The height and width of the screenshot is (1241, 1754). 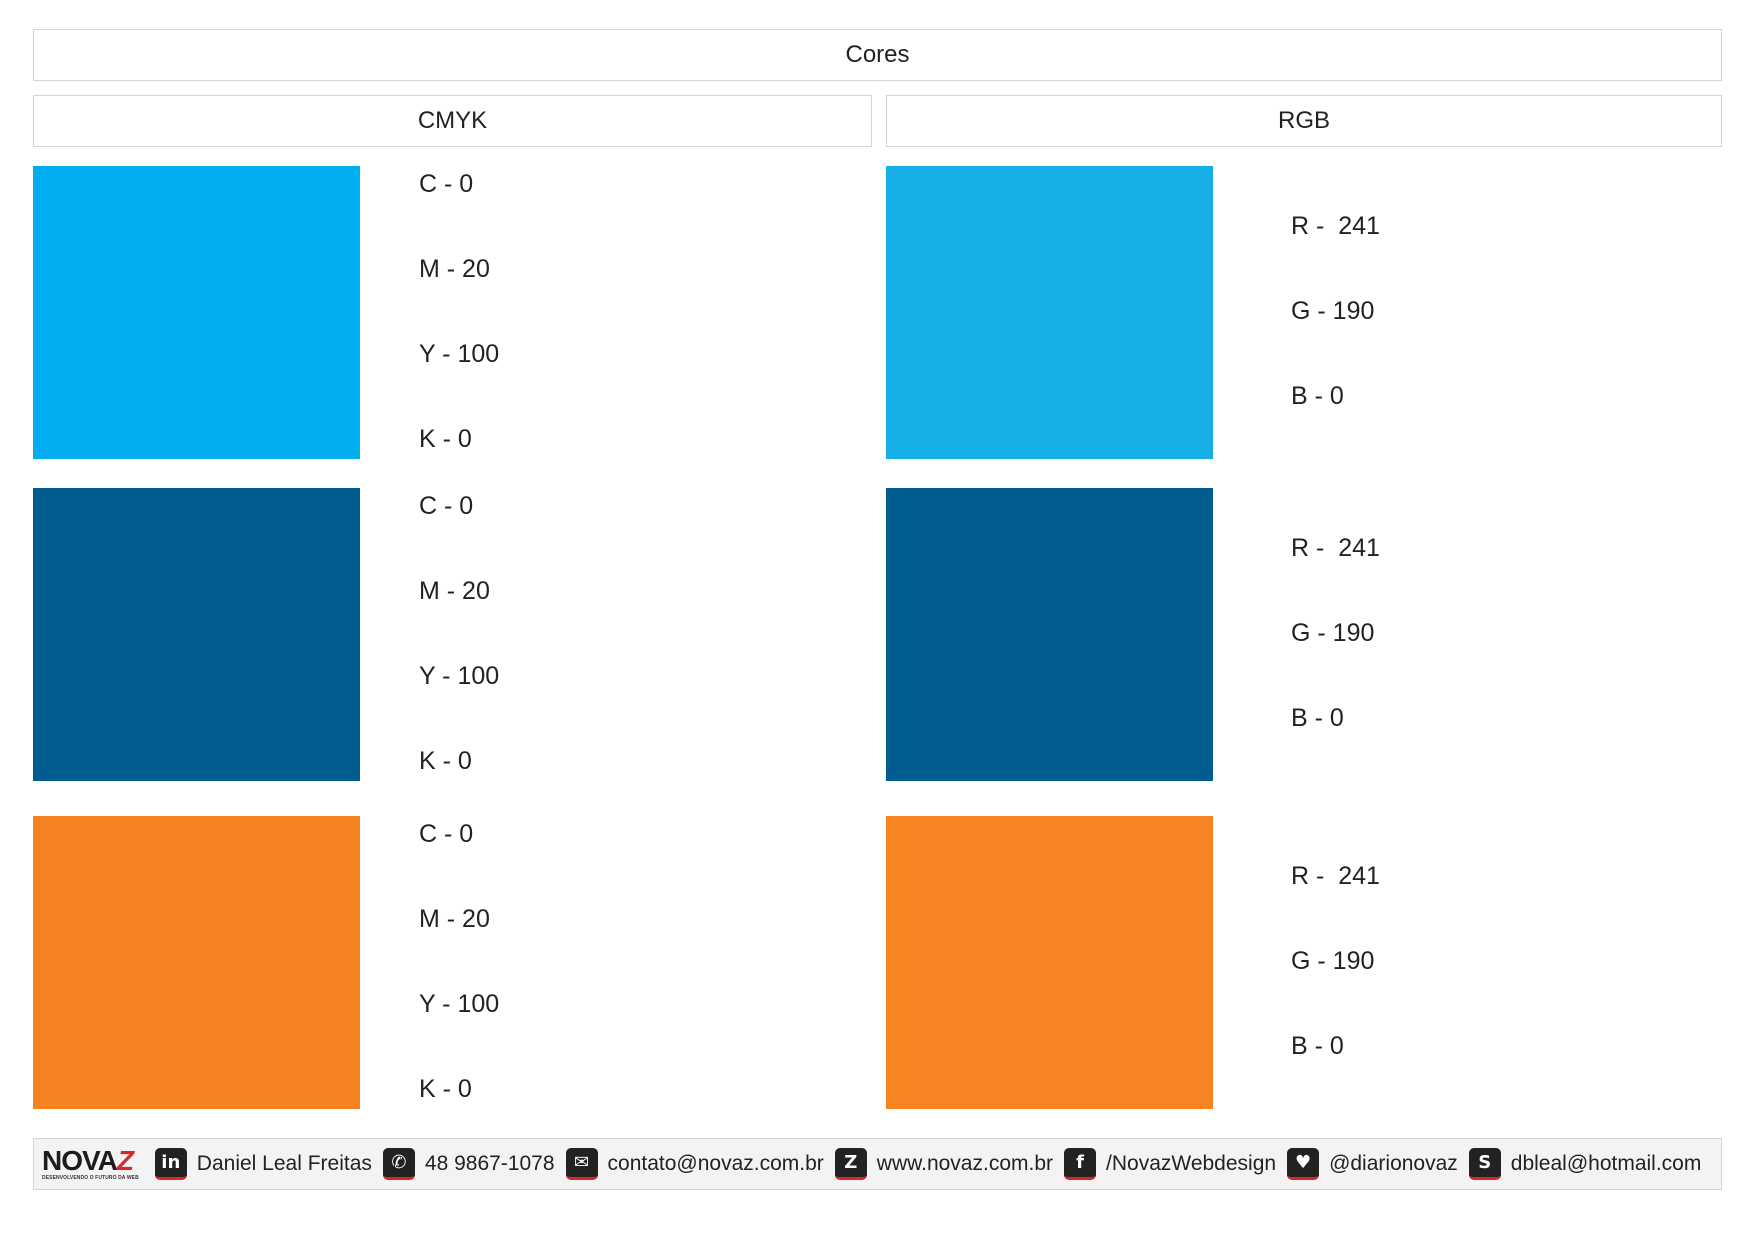 What do you see at coordinates (877, 55) in the screenshot?
I see `page-title: Cores` at bounding box center [877, 55].